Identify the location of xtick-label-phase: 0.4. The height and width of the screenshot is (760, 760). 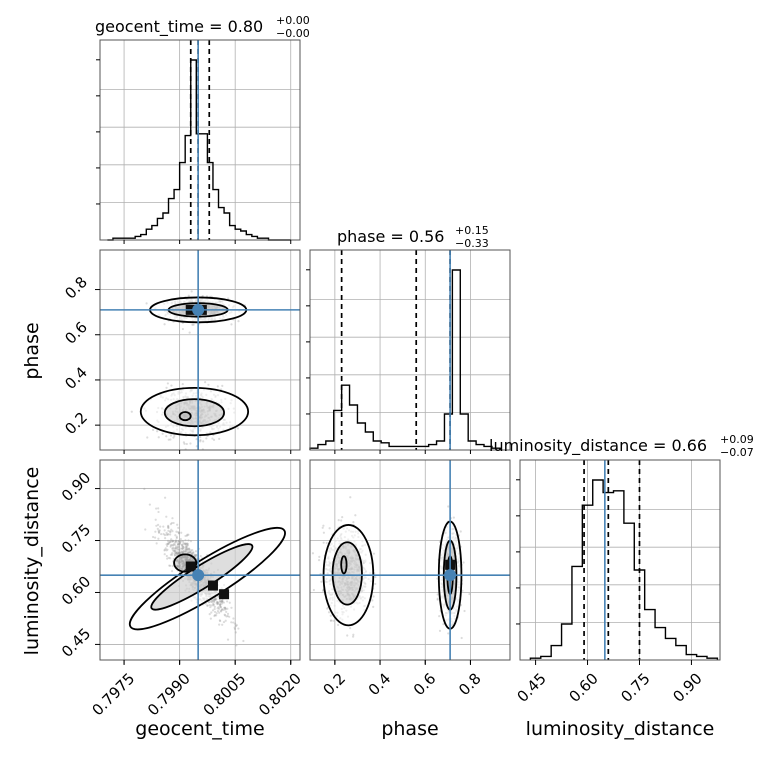
(380, 685).